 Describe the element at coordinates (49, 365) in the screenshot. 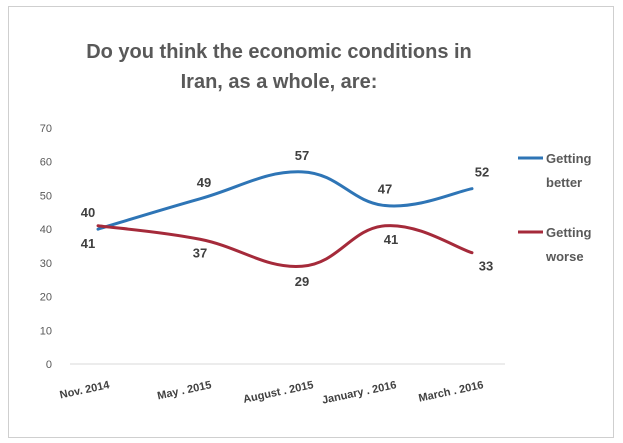

I see `y-tick-label: 0` at that location.